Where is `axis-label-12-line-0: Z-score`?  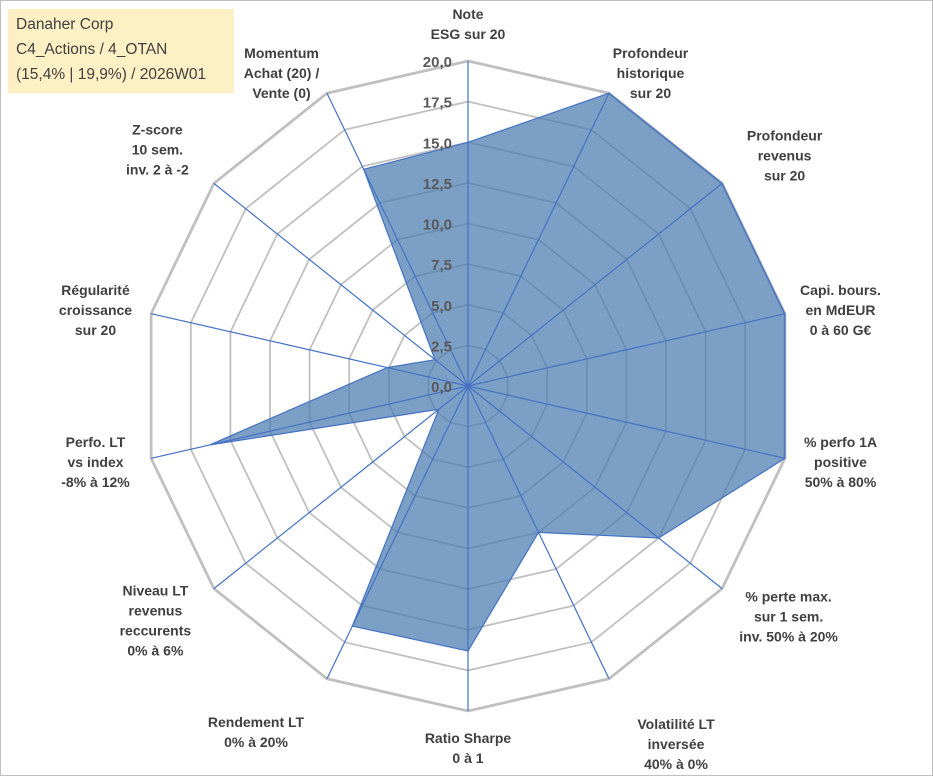
axis-label-12-line-0: Z-score is located at coordinates (157, 129).